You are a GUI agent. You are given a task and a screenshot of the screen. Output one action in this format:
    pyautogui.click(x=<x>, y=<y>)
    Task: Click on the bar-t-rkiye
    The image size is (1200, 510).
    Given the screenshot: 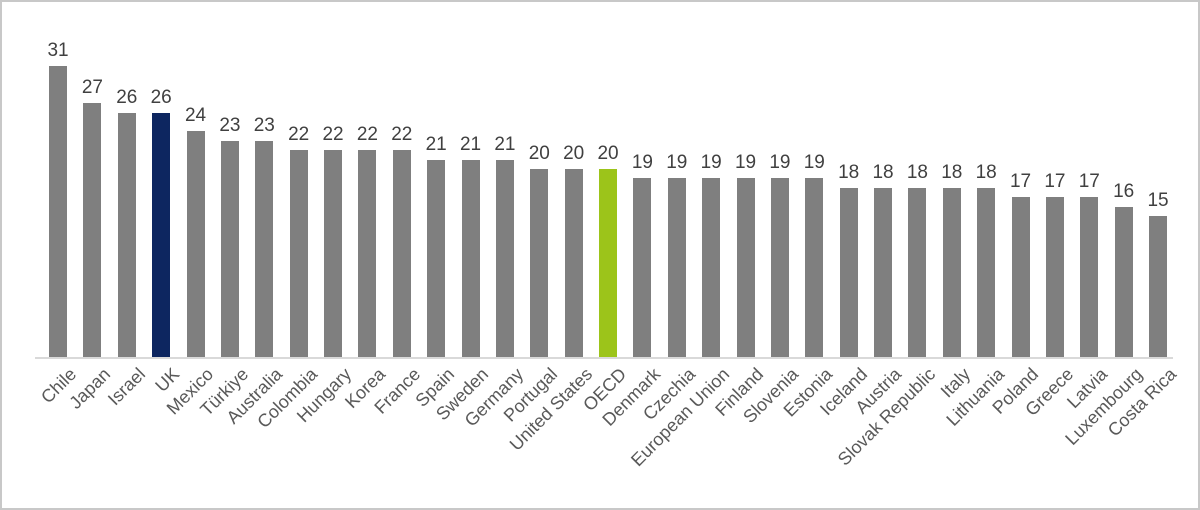 What is the action you would take?
    pyautogui.click(x=229, y=248)
    